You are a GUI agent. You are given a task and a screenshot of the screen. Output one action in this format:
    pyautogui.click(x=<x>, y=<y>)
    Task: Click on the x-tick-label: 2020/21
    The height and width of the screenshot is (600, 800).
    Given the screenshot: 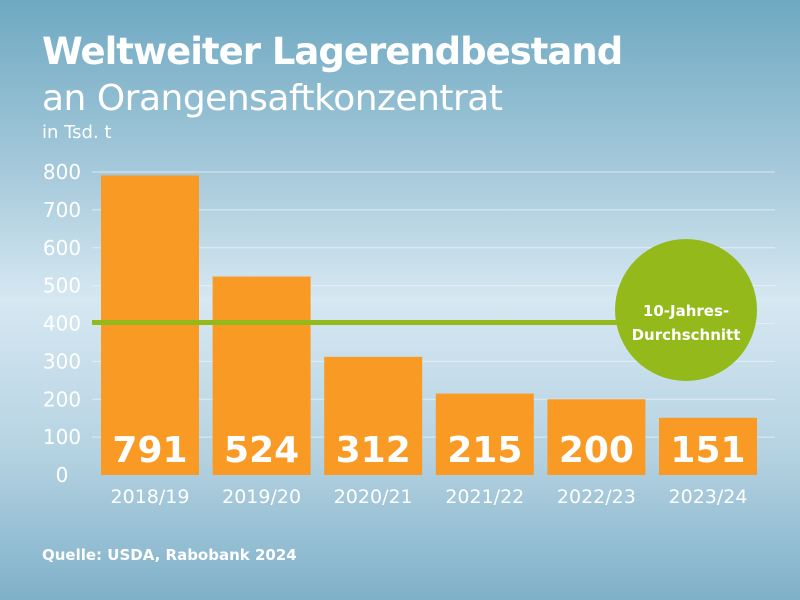 What is the action you would take?
    pyautogui.click(x=373, y=497)
    